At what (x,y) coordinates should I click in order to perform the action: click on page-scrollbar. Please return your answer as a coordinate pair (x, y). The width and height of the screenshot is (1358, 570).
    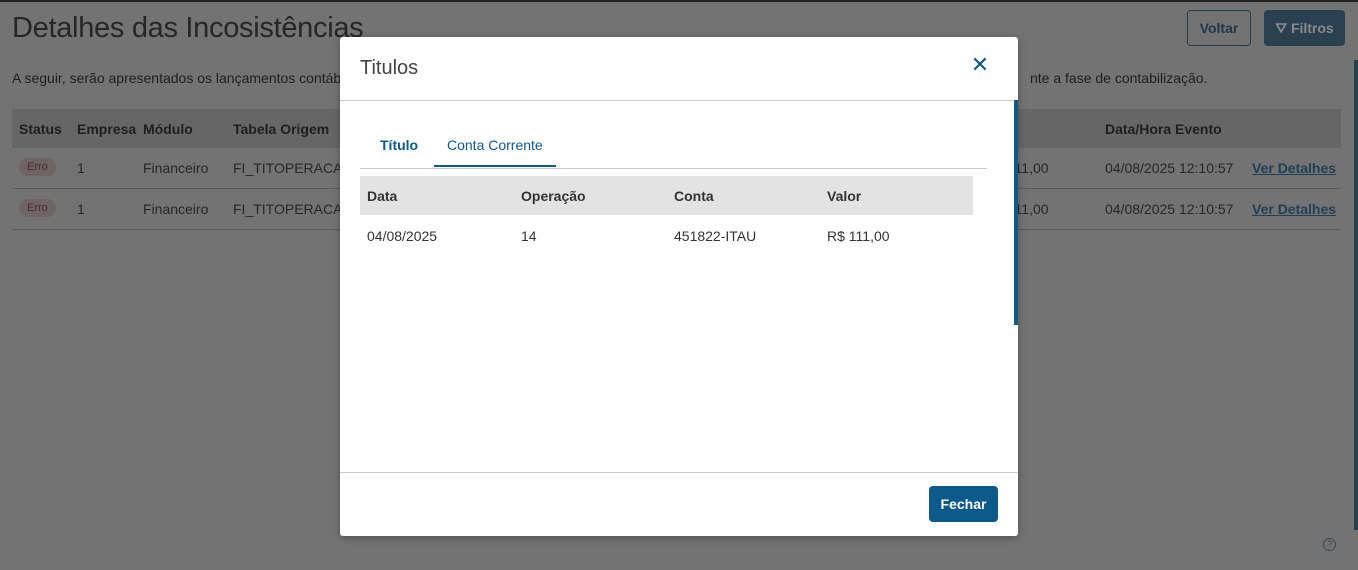
    Looking at the image, I should click on (1356, 295).